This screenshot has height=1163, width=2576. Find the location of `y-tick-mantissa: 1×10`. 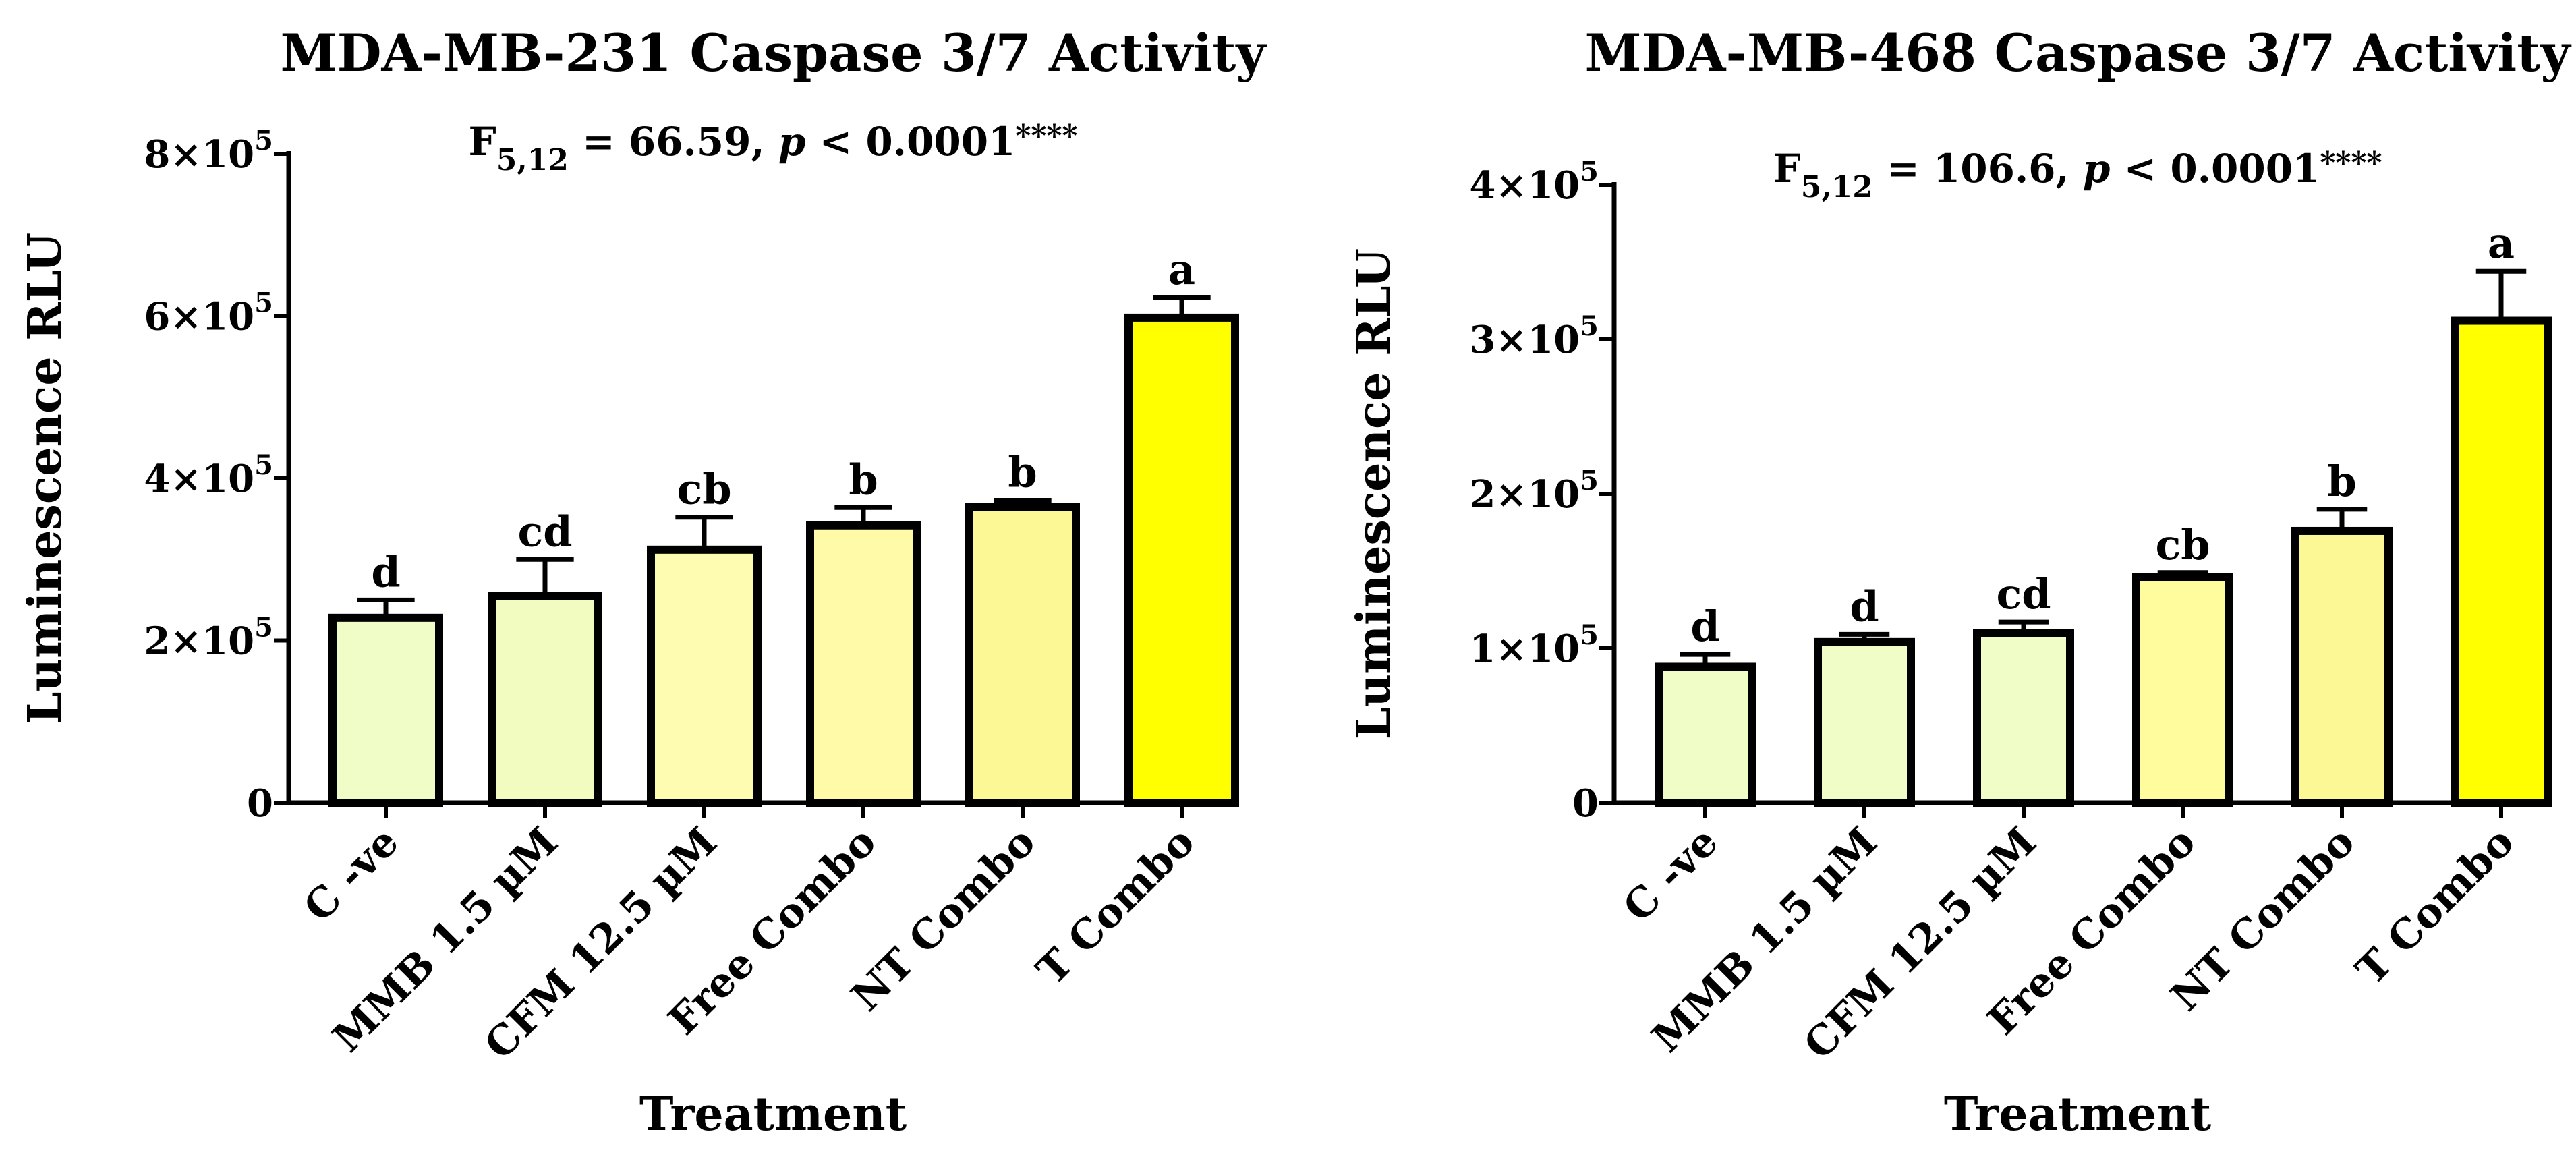

y-tick-mantissa: 1×10 is located at coordinates (1524, 649).